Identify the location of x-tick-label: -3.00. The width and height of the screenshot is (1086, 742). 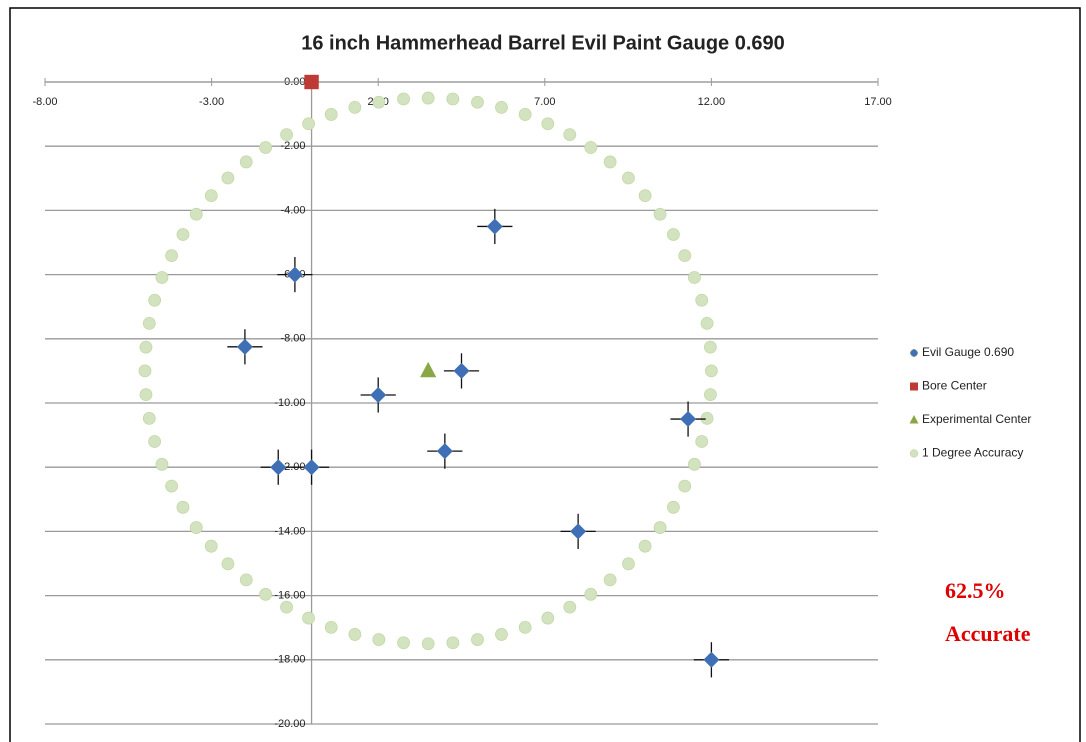
(211, 102).